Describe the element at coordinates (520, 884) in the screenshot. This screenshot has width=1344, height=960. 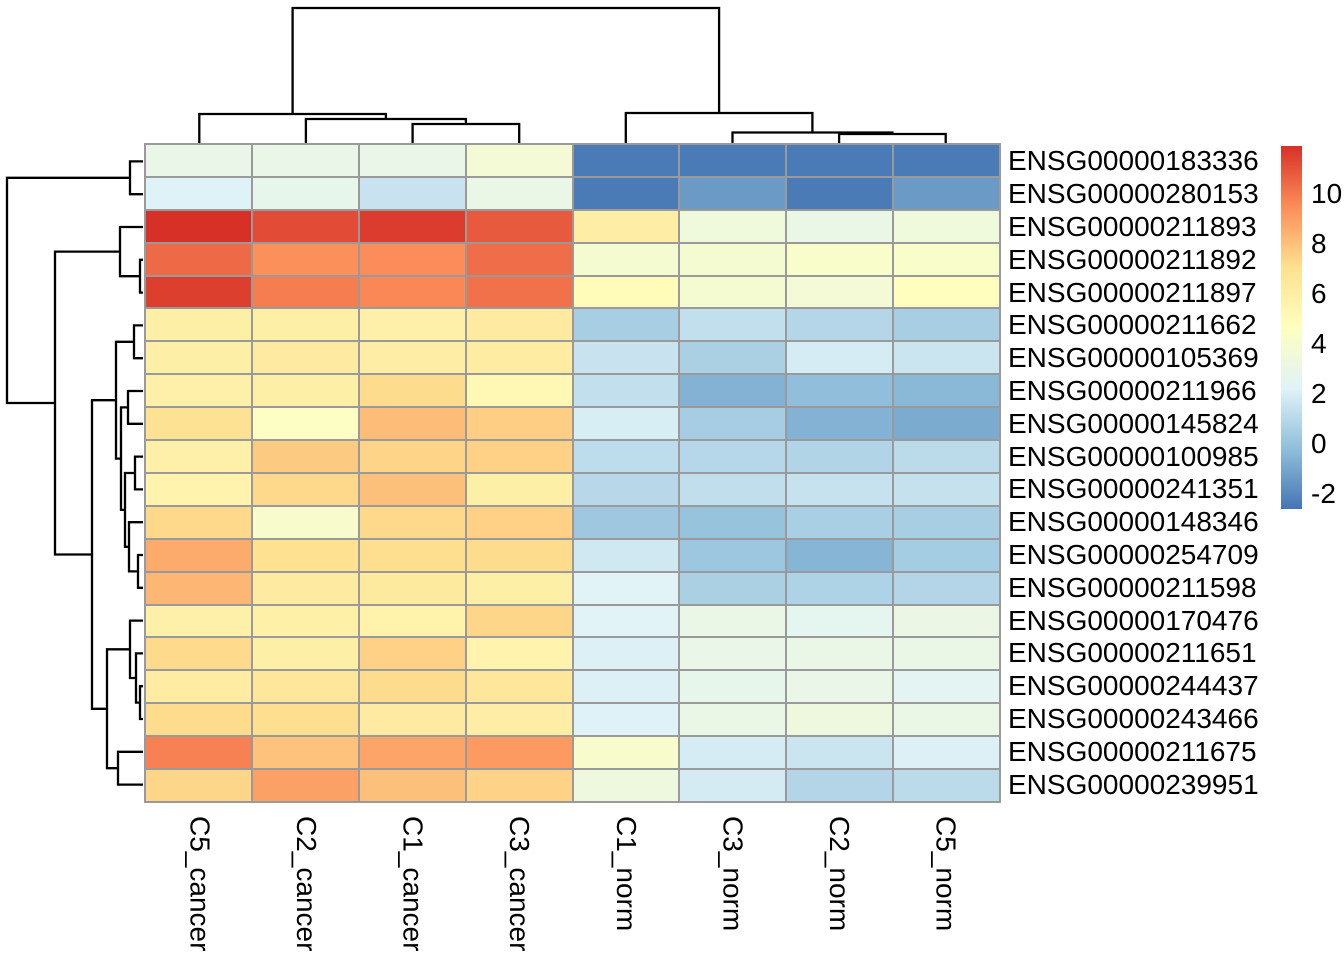
I see `column-label: C3_cancer` at that location.